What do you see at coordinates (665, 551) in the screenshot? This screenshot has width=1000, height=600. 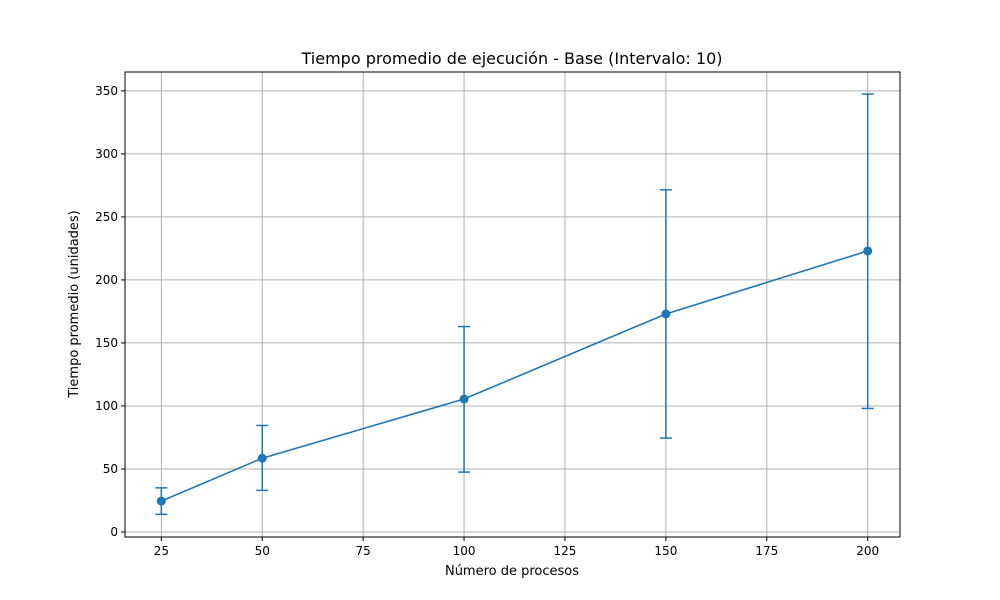 I see `x-tick-label: 150` at bounding box center [665, 551].